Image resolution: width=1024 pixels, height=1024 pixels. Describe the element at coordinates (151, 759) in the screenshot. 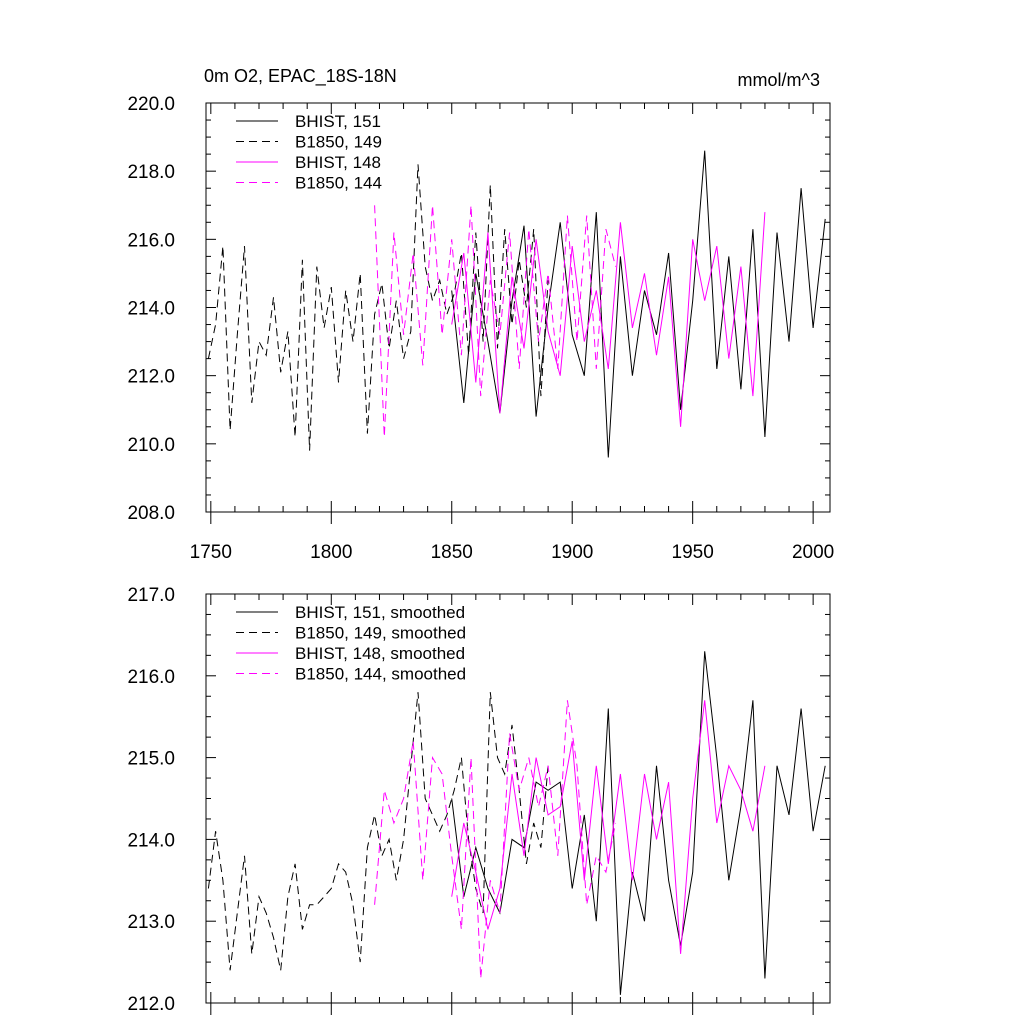

I see `y-tick-label: 215.0` at that location.